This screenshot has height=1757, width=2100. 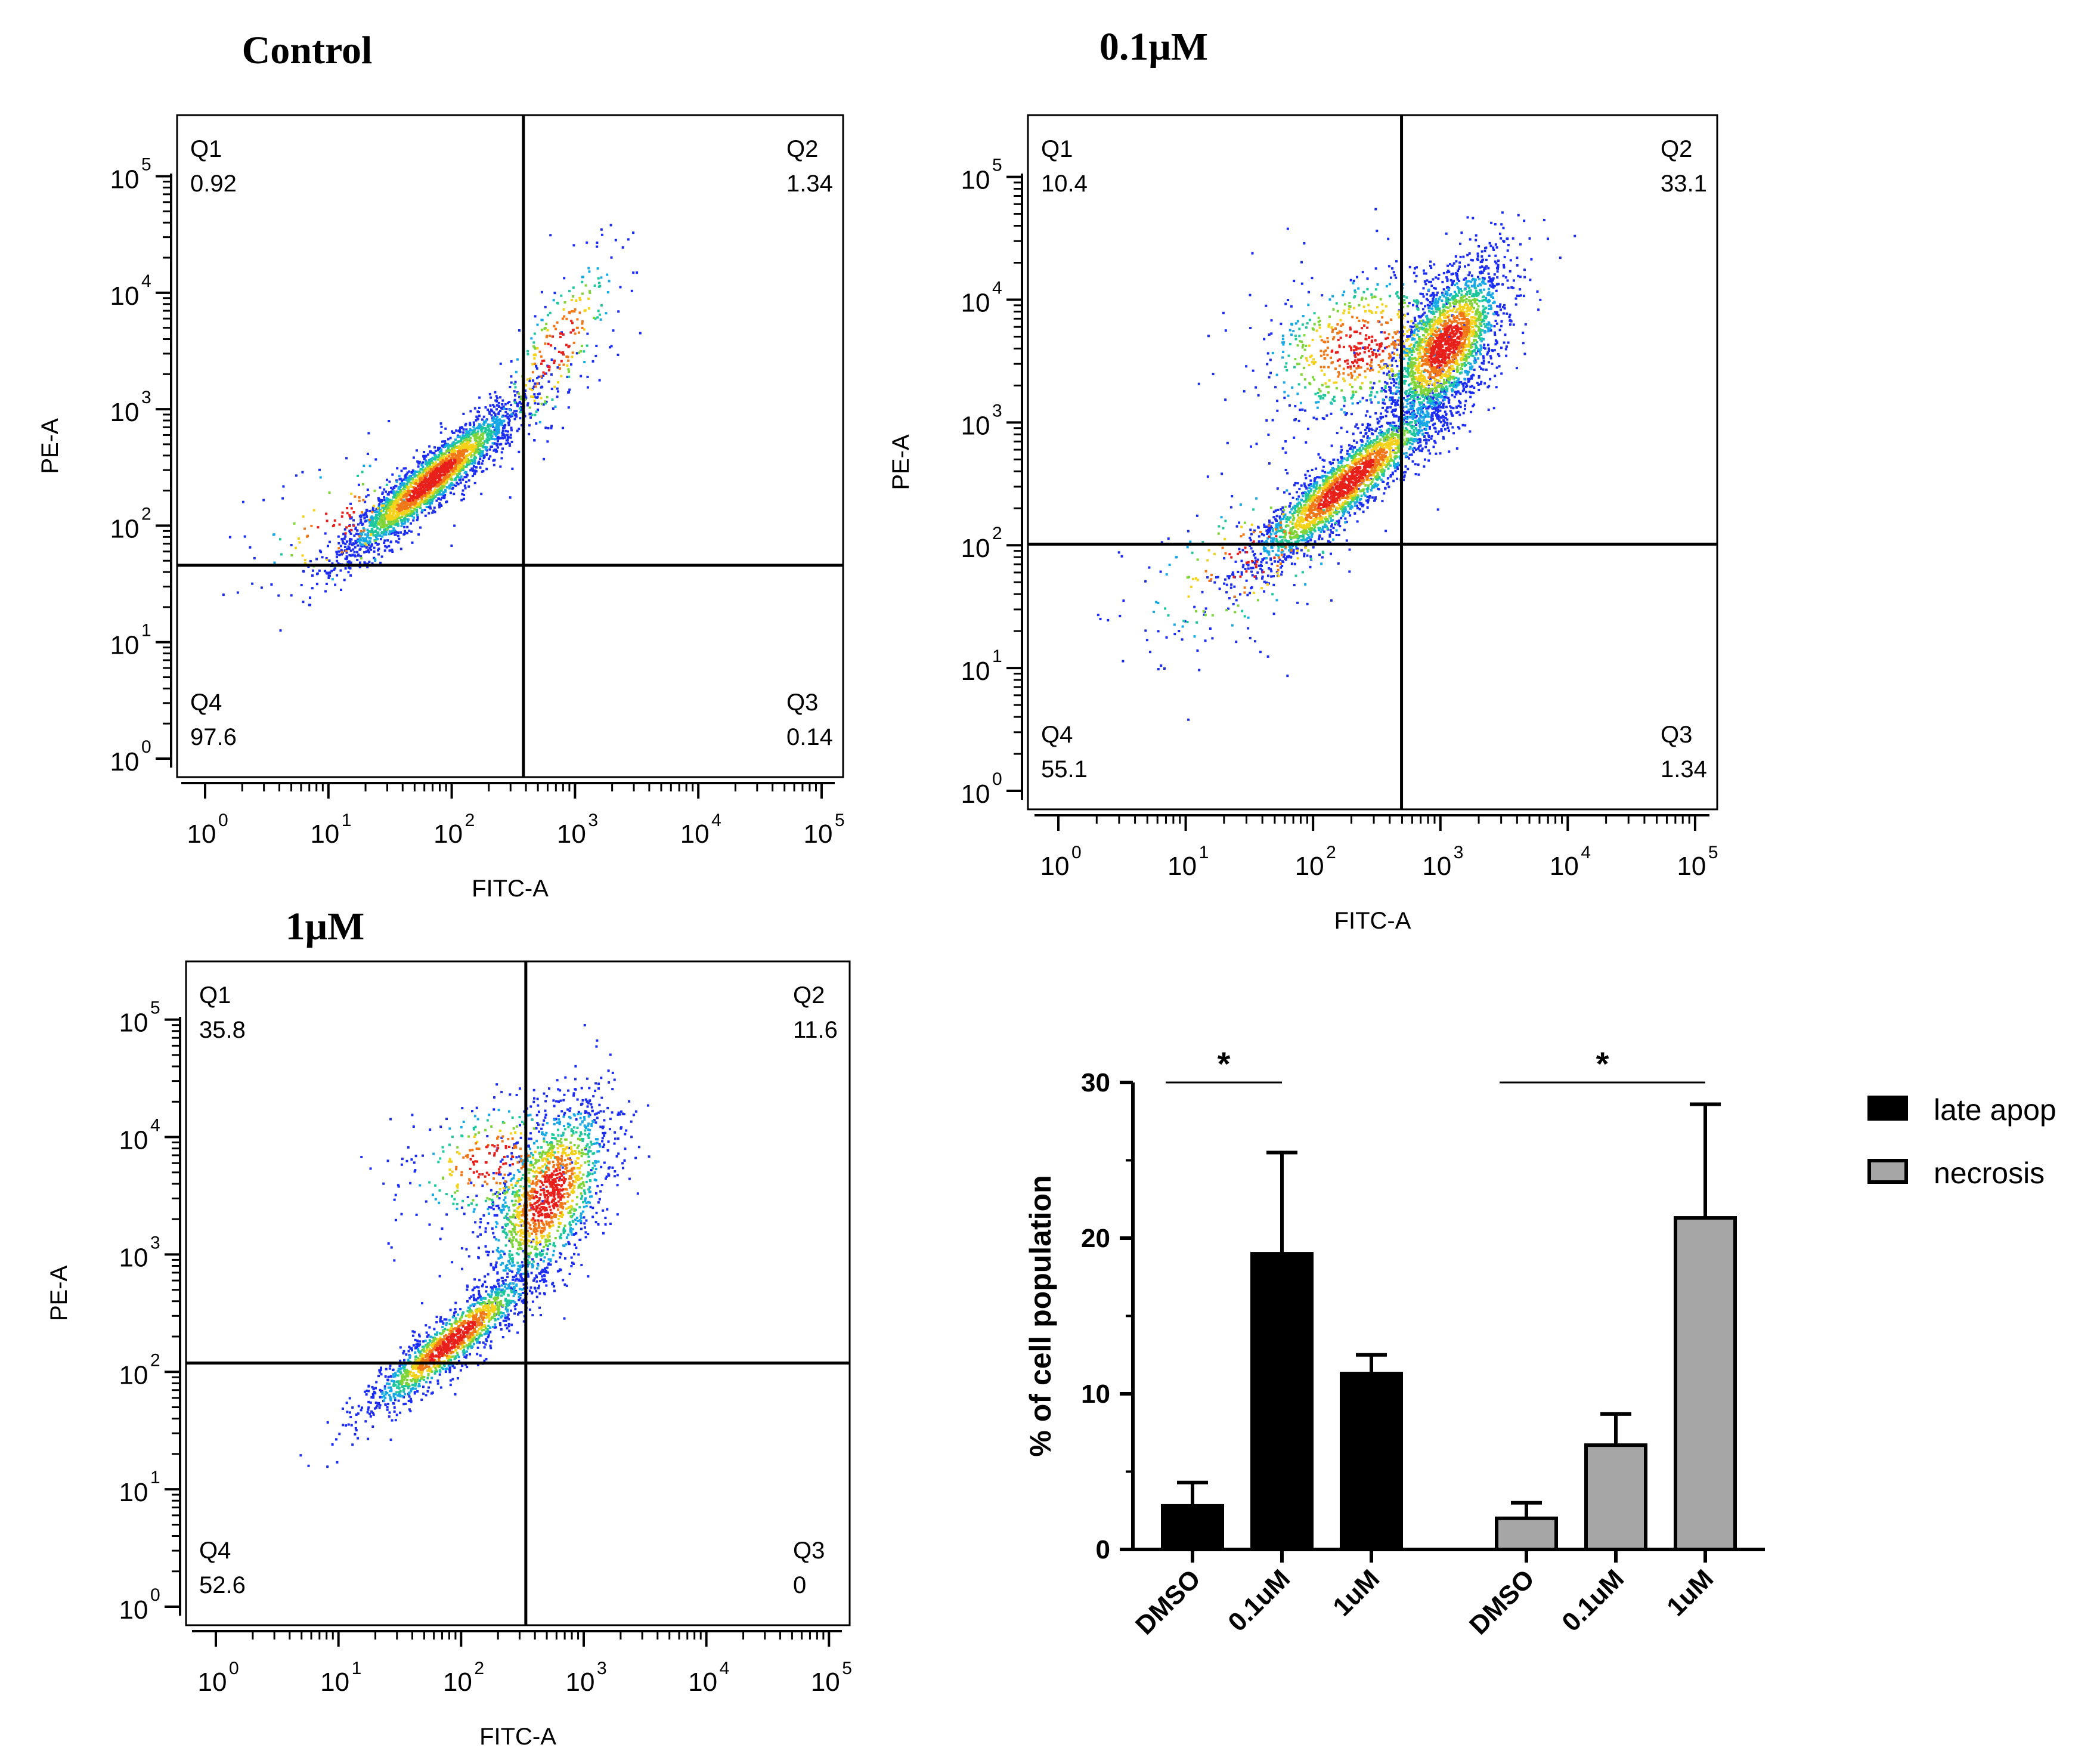 I want to click on panel-title: Control, so click(x=307, y=50).